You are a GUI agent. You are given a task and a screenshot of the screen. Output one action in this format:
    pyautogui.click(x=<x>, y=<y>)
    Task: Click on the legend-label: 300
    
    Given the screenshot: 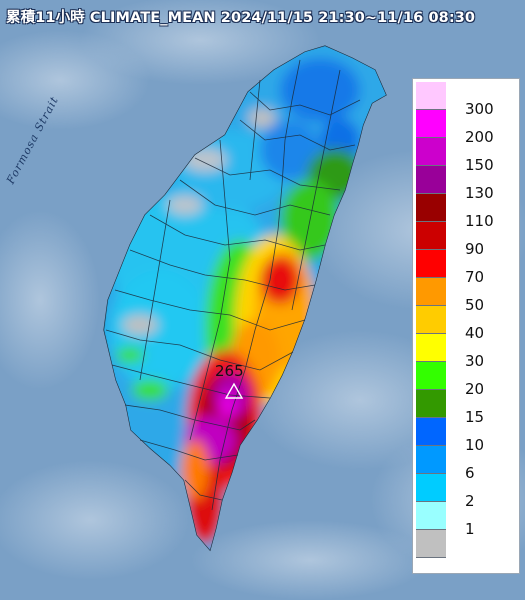 What is the action you would take?
    pyautogui.click(x=479, y=109)
    